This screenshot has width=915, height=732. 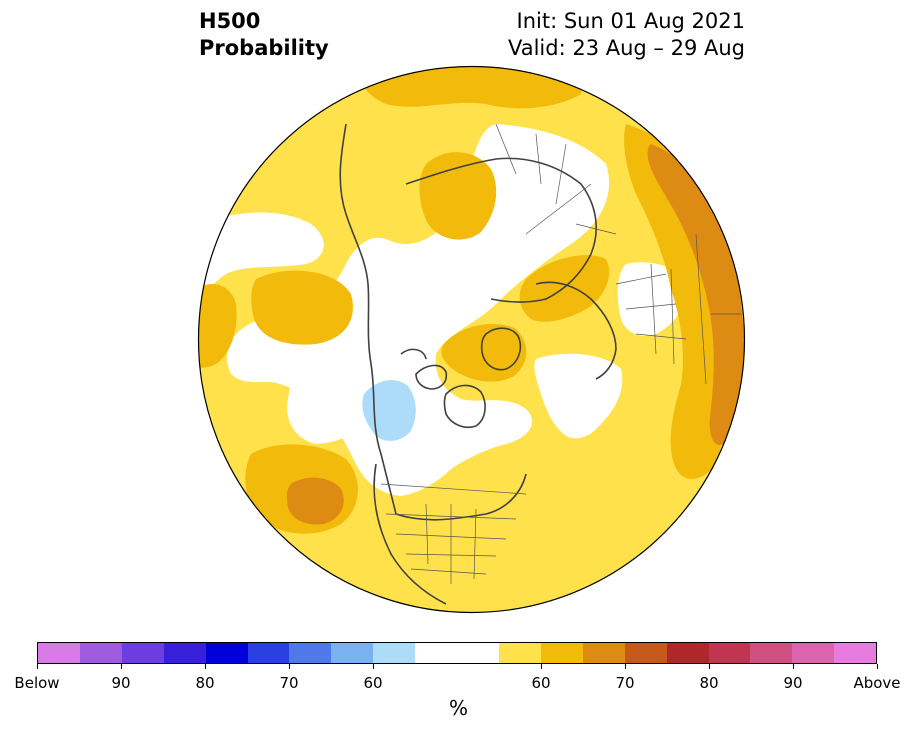 What do you see at coordinates (217, 326) in the screenshot?
I see `field-above-60-pacific-edge` at bounding box center [217, 326].